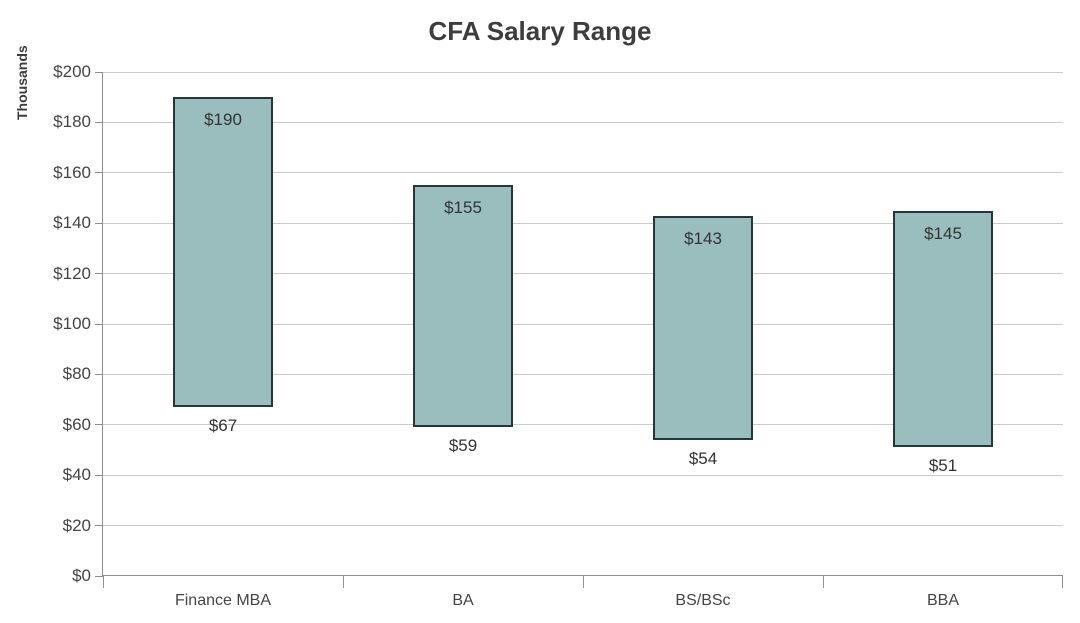 Image resolution: width=1080 pixels, height=623 pixels. Describe the element at coordinates (540, 31) in the screenshot. I see `chart-title: CFA Salary Range` at that location.